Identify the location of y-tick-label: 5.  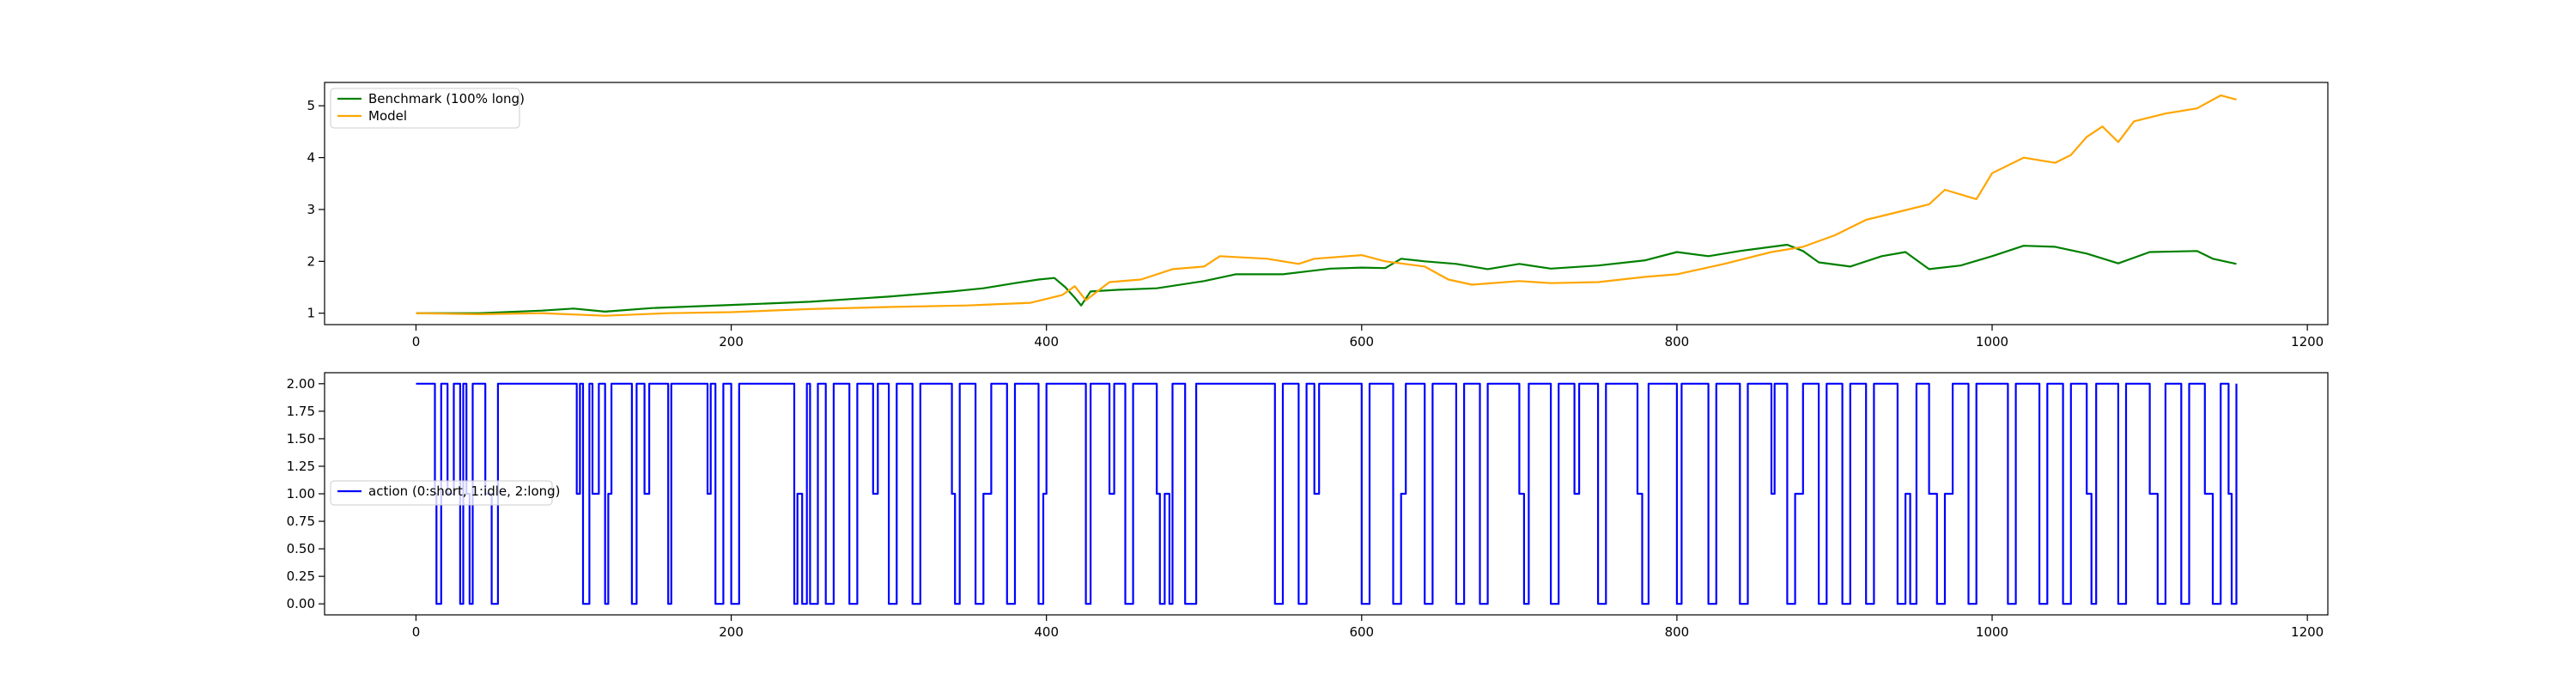
(311, 105).